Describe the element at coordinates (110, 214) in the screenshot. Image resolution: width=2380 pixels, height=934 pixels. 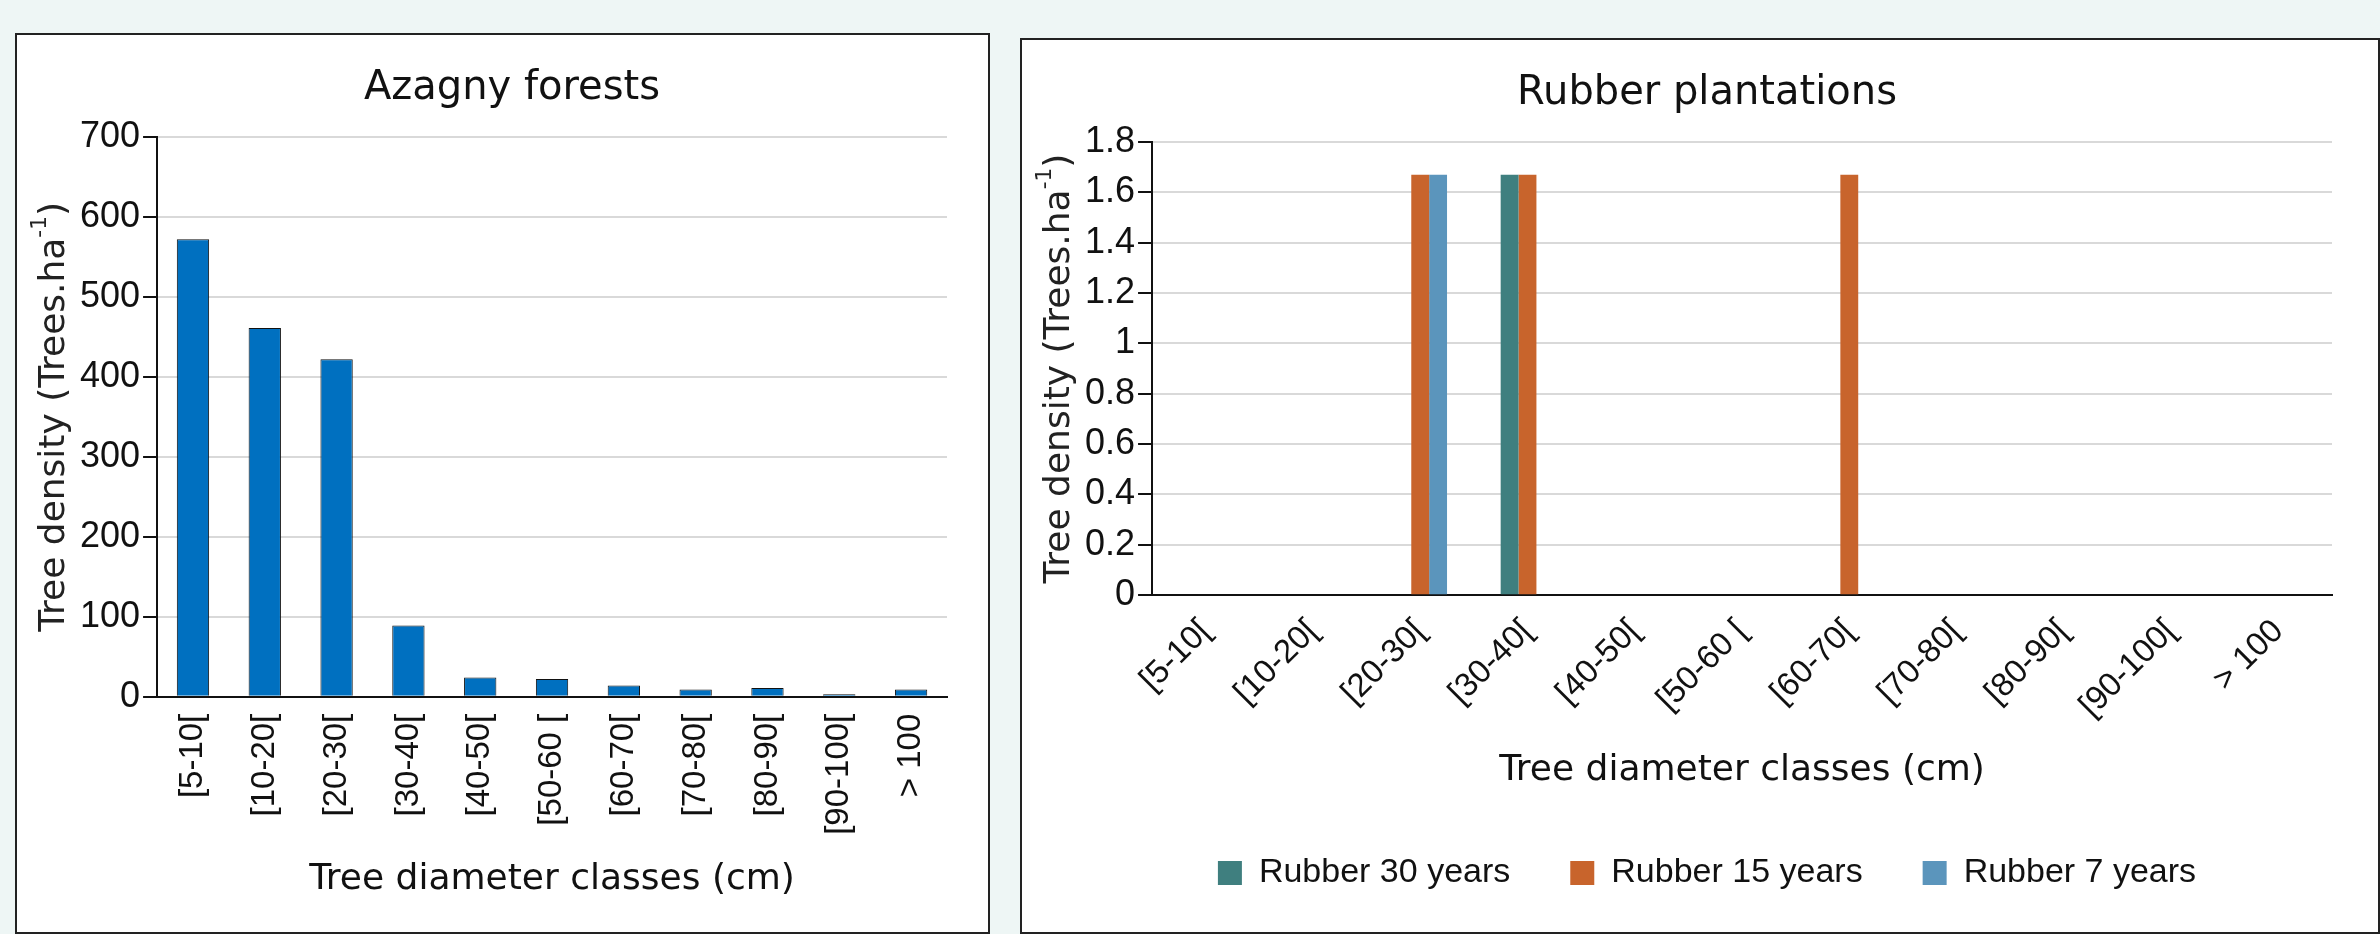
I see `y-tick-label: 600` at that location.